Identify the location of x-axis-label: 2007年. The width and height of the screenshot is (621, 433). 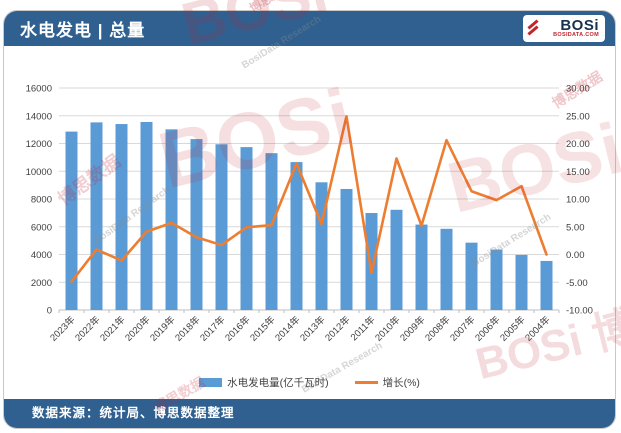
(462, 328).